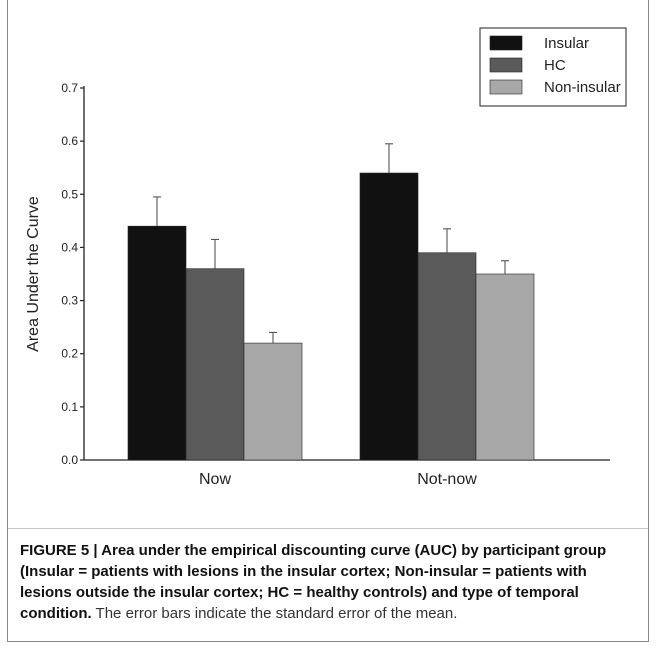 This screenshot has width=656, height=650. Describe the element at coordinates (69, 301) in the screenshot. I see `y-tick-label: 0.3` at that location.